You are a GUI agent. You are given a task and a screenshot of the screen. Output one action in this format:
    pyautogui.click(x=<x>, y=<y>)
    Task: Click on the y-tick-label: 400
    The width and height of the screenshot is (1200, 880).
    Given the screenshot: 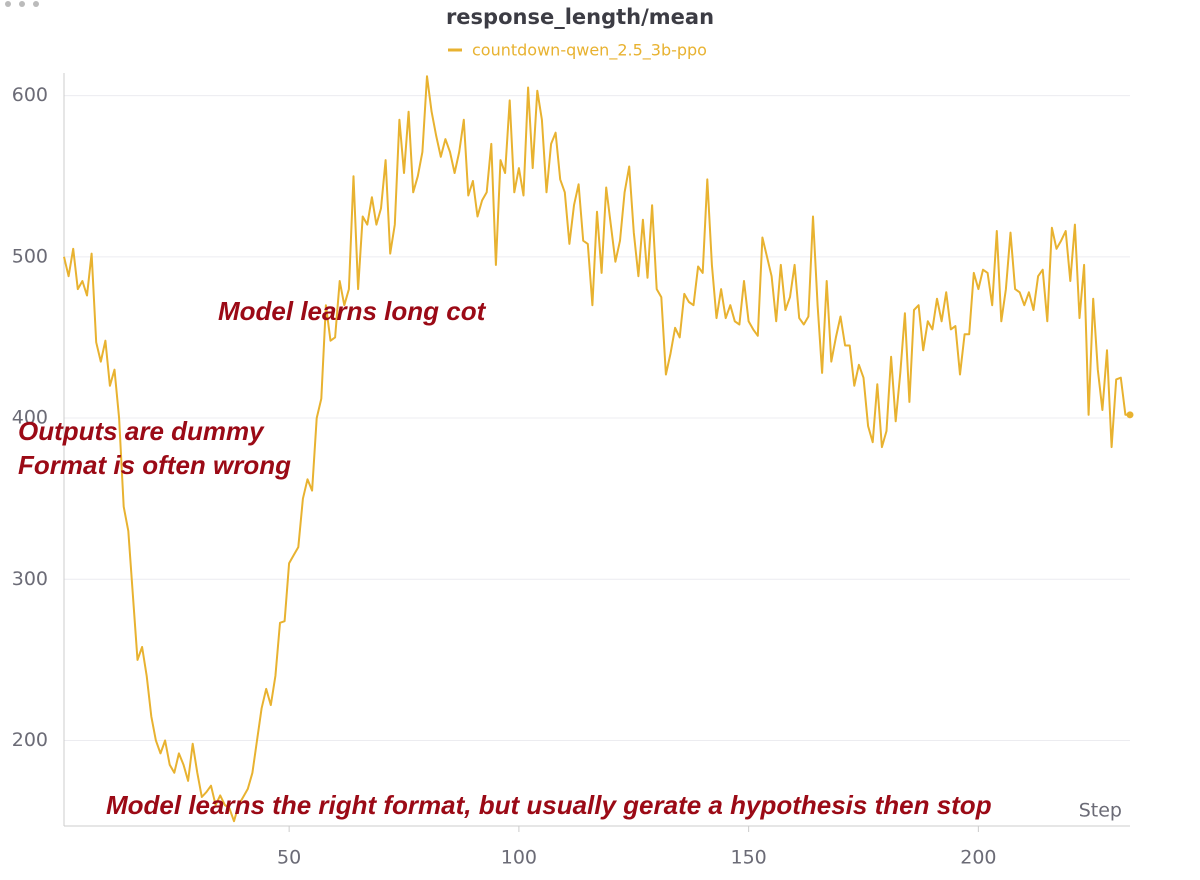 What is the action you would take?
    pyautogui.click(x=30, y=418)
    